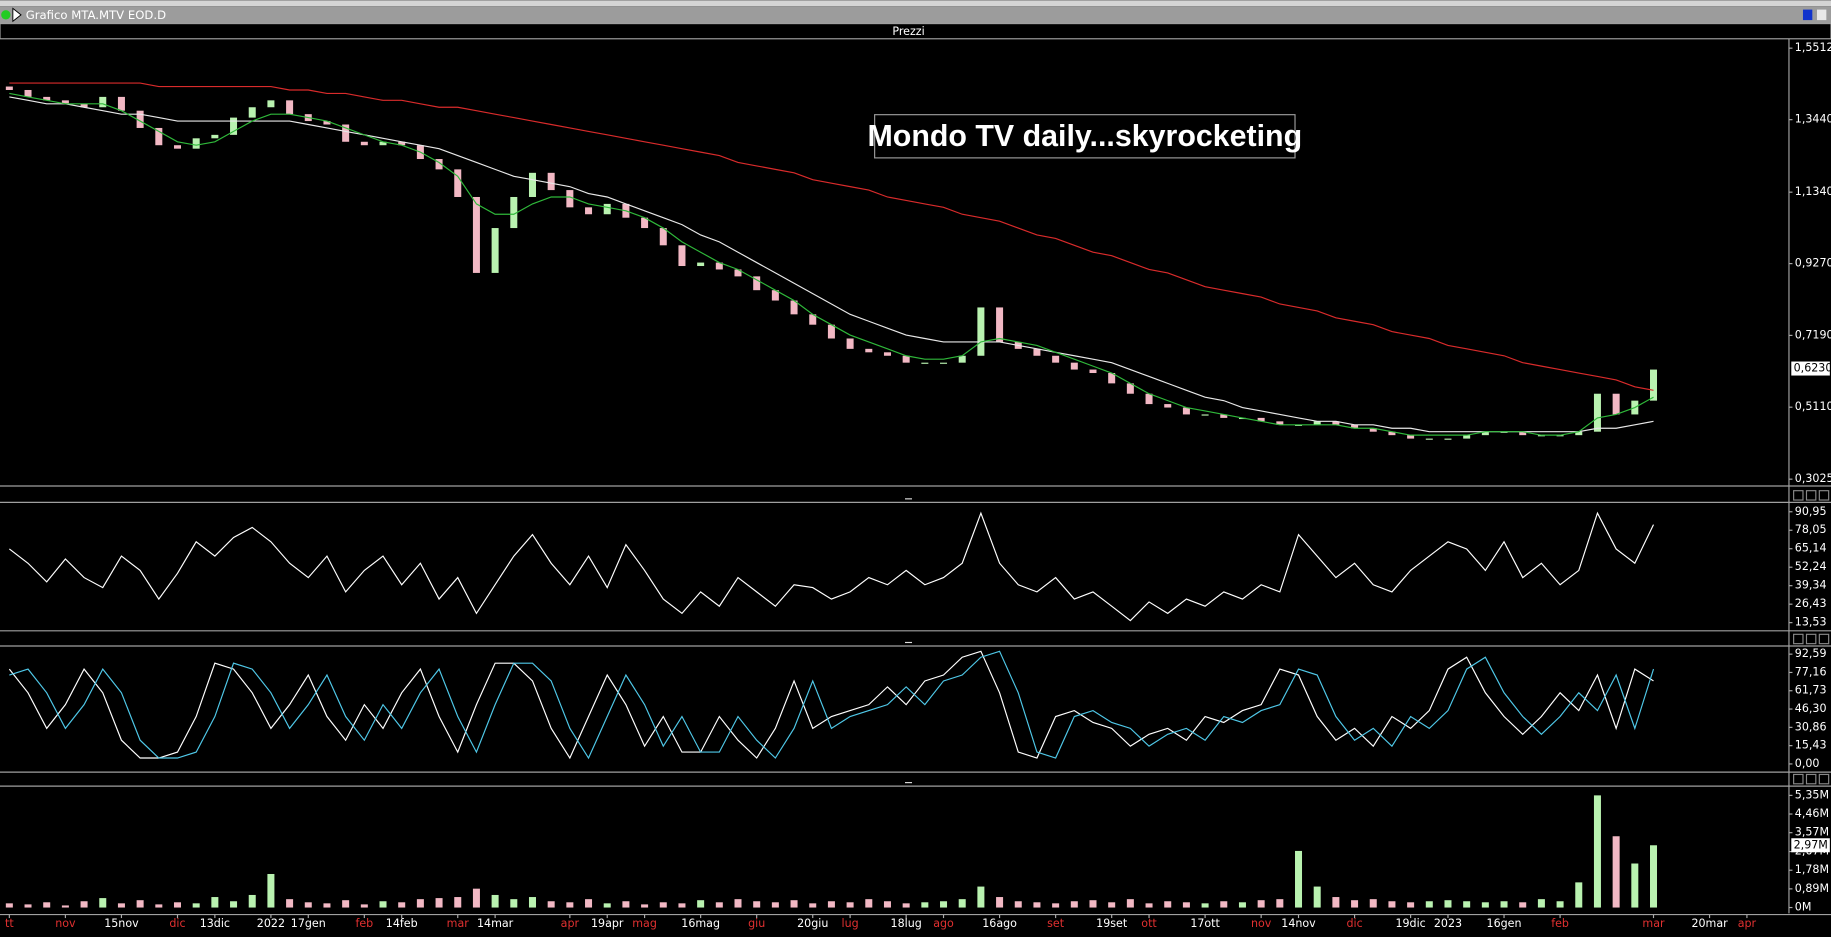 Image resolution: width=1831 pixels, height=937 pixels. Describe the element at coordinates (915, 15) in the screenshot. I see `title-bar` at that location.